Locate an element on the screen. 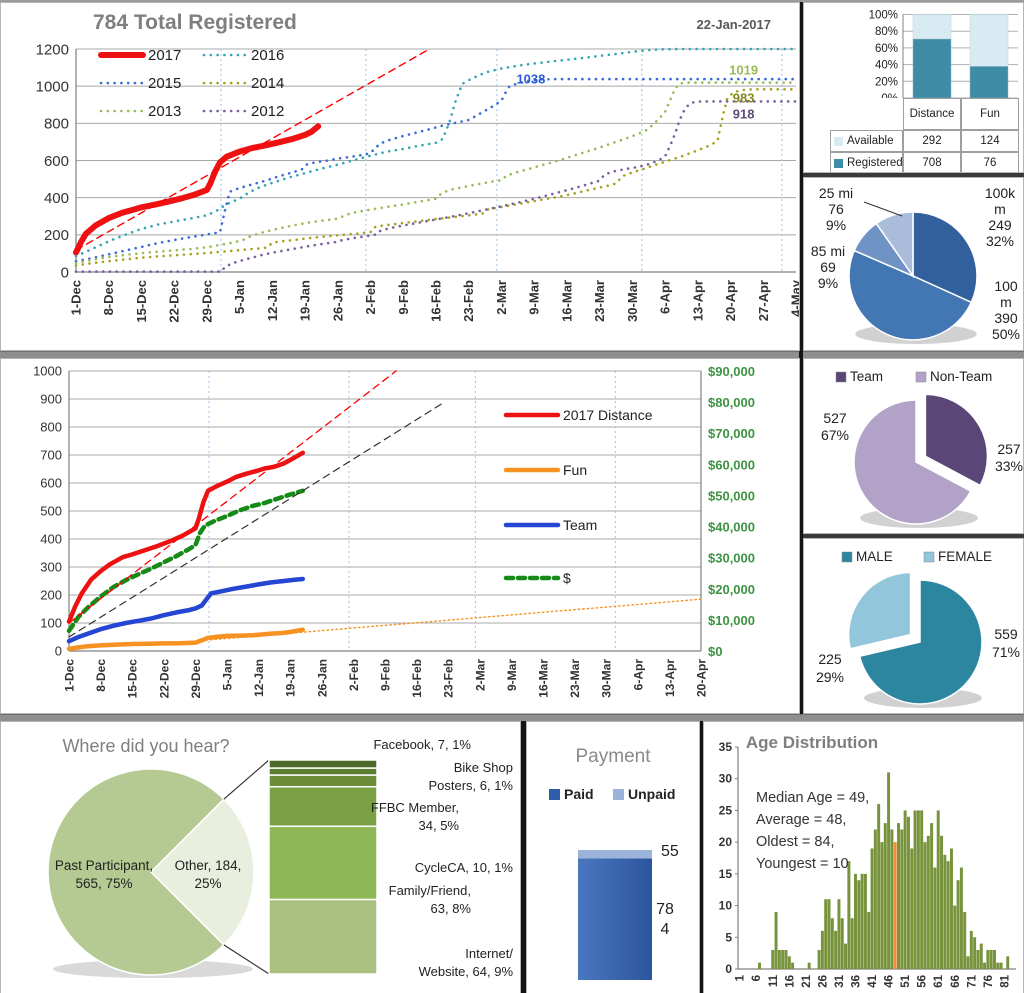  x-tick: 41 is located at coordinates (873, 980).